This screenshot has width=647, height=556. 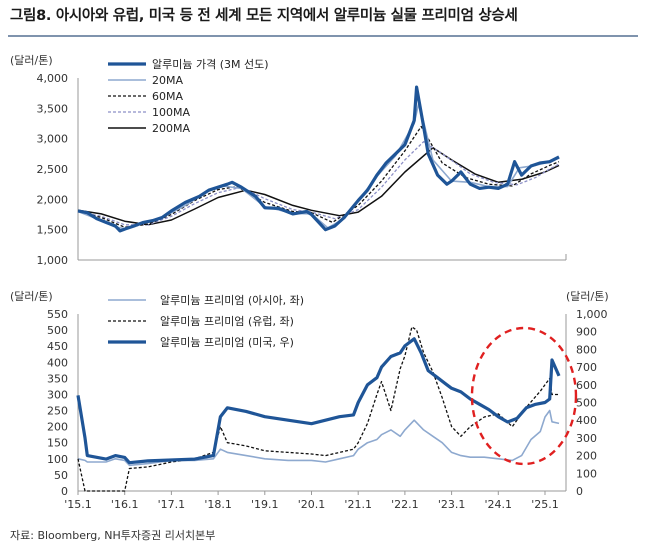 I want to click on bottom-x-tick-label: '24.1, so click(x=499, y=504).